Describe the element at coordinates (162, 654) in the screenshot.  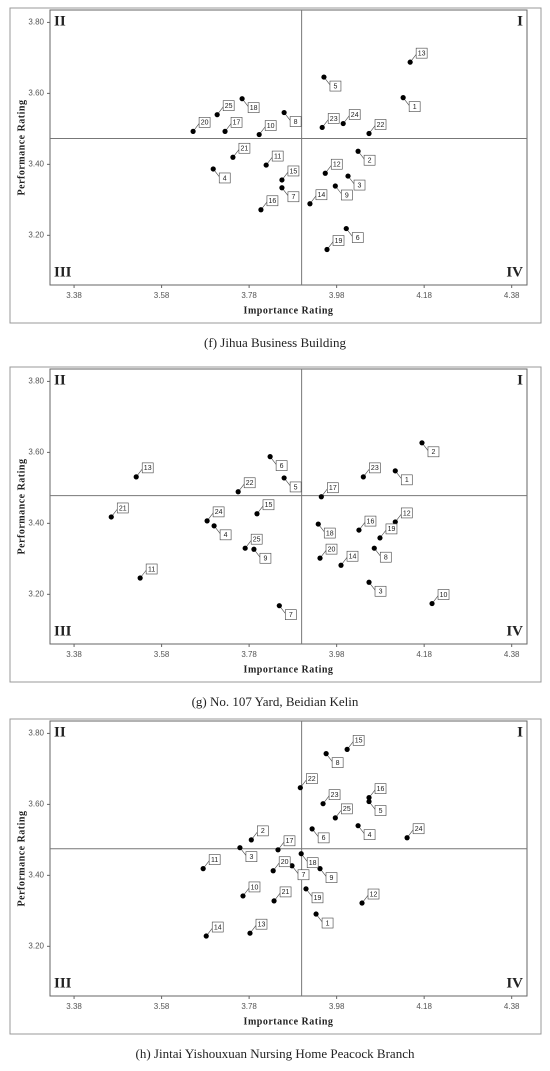
I see `x-tick-label: 3.58` at that location.